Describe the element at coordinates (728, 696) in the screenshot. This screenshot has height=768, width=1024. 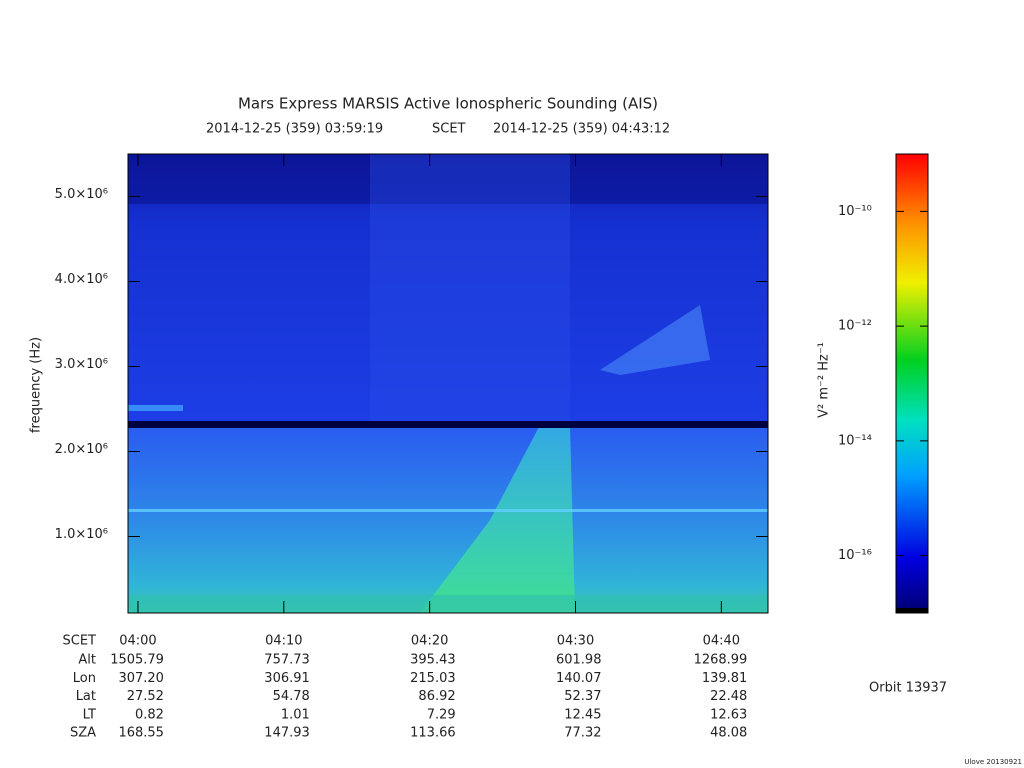
I see `ephemeris-value: 22.48` at that location.